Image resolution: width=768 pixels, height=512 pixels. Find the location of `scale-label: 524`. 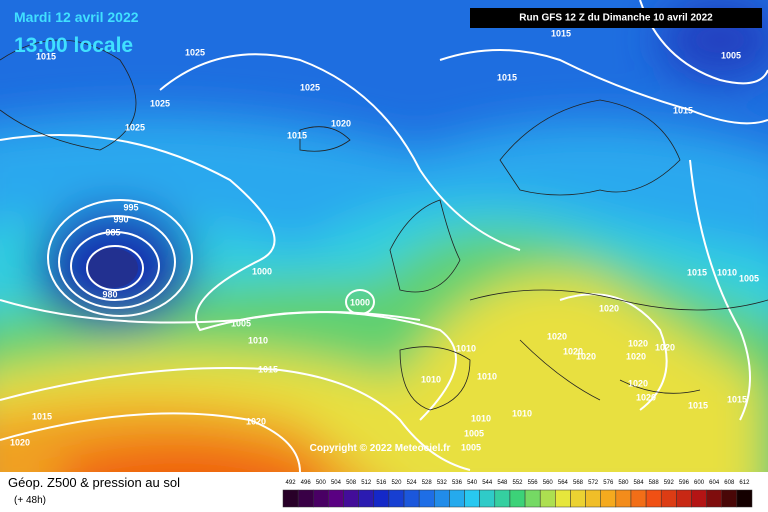

scale-label: 524 is located at coordinates (412, 483).